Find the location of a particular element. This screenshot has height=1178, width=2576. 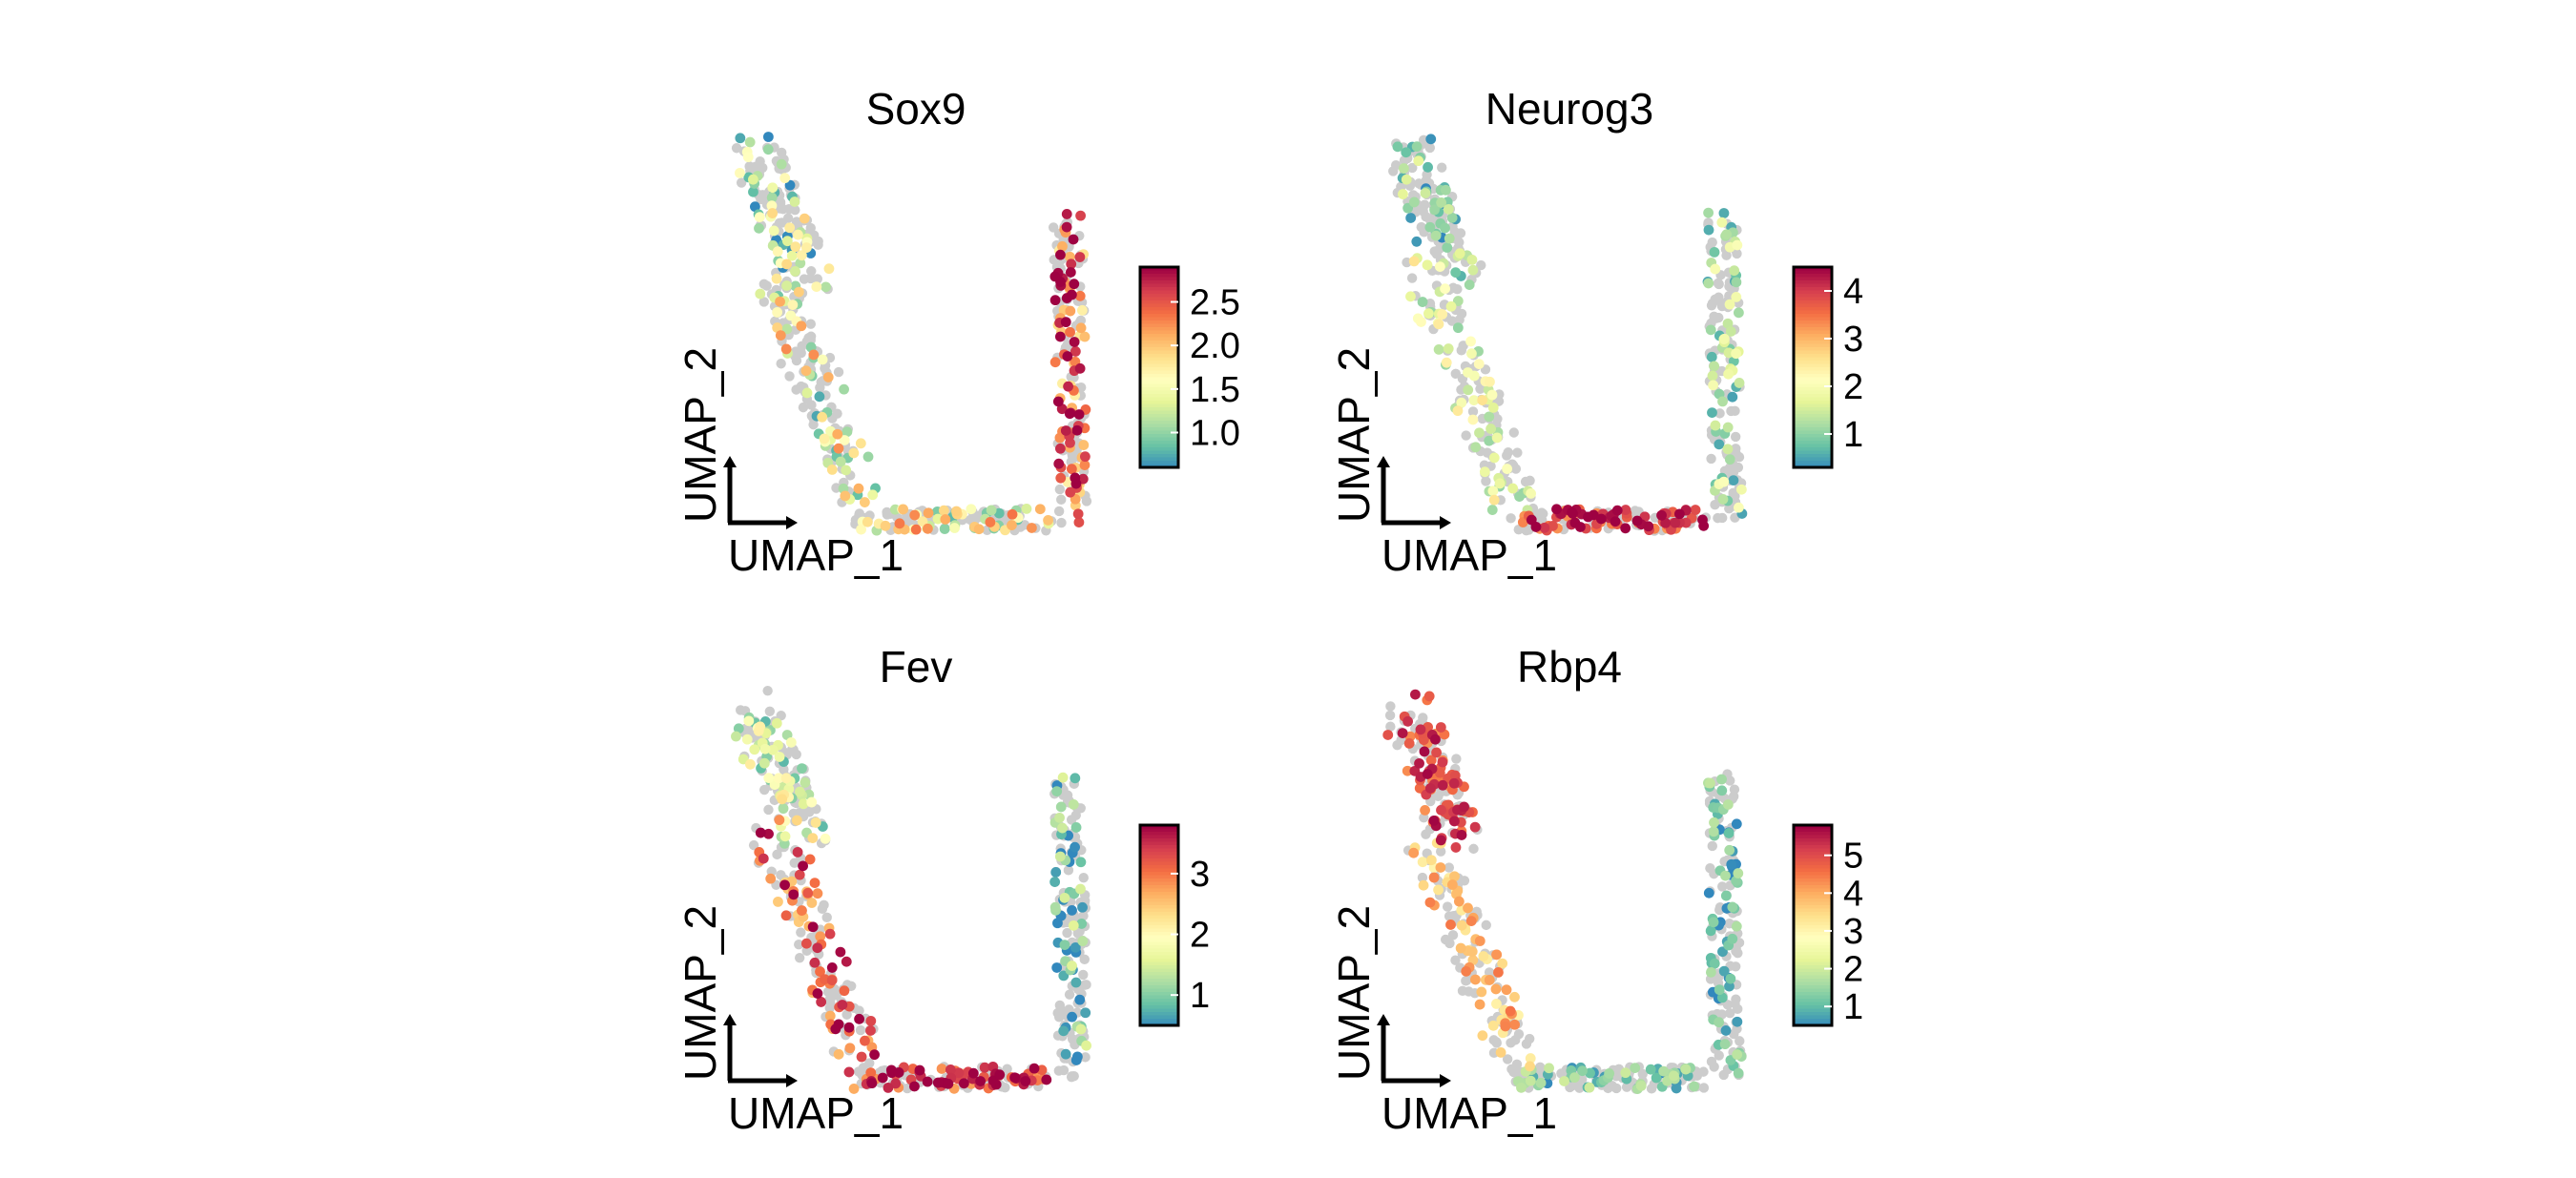

plot-title: Neurog3 is located at coordinates (1569, 109).